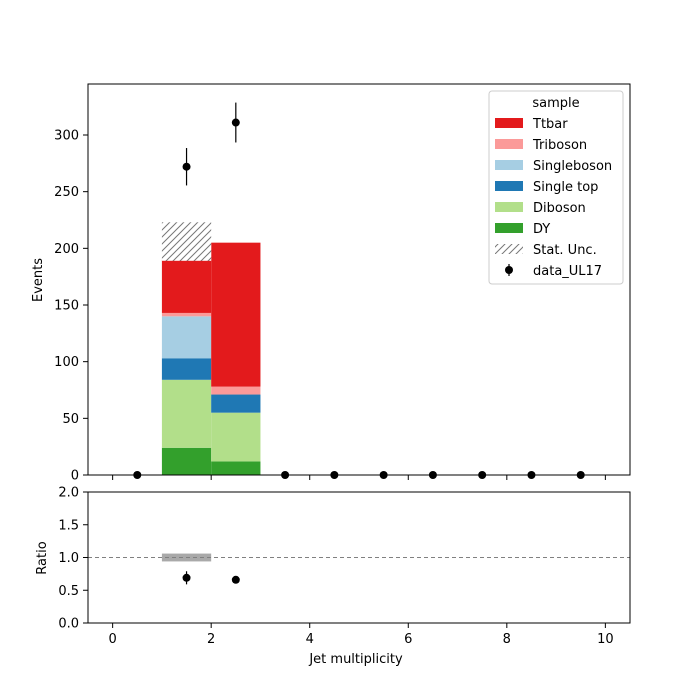 The height and width of the screenshot is (700, 700). Describe the element at coordinates (541, 229) in the screenshot. I see `legend-label-dy: DY` at that location.